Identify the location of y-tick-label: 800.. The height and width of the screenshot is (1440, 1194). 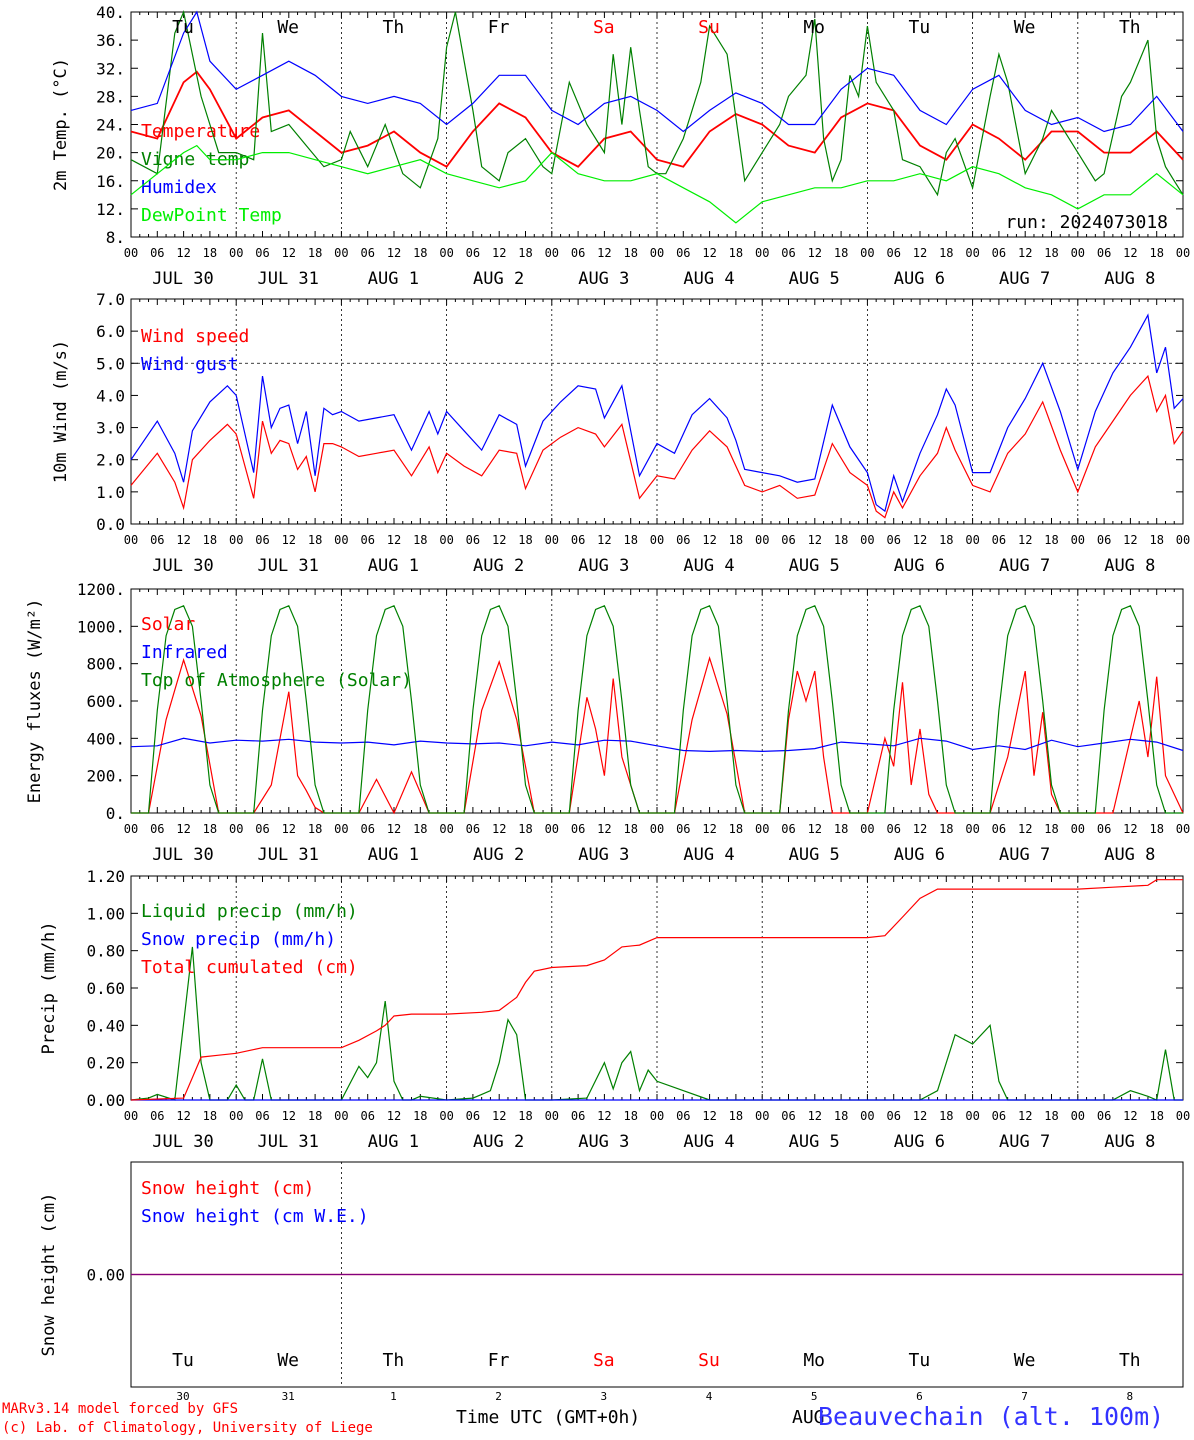
(105, 664).